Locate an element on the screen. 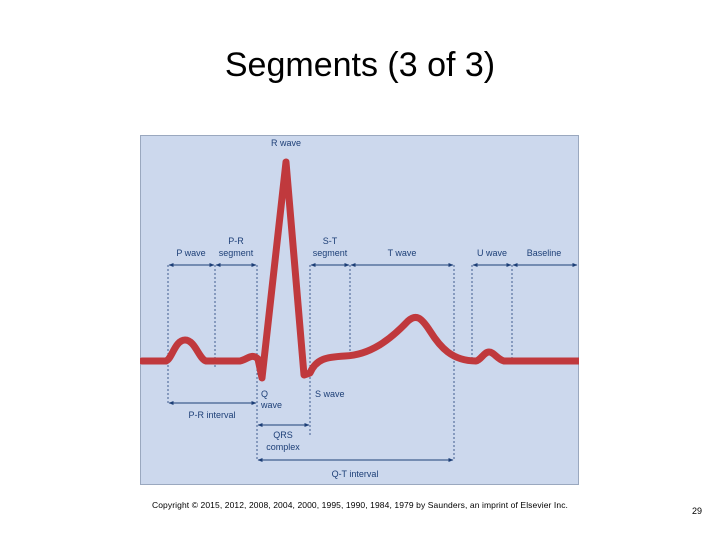 This screenshot has height=540, width=720. label-qrs-line2: complex is located at coordinates (283, 447).